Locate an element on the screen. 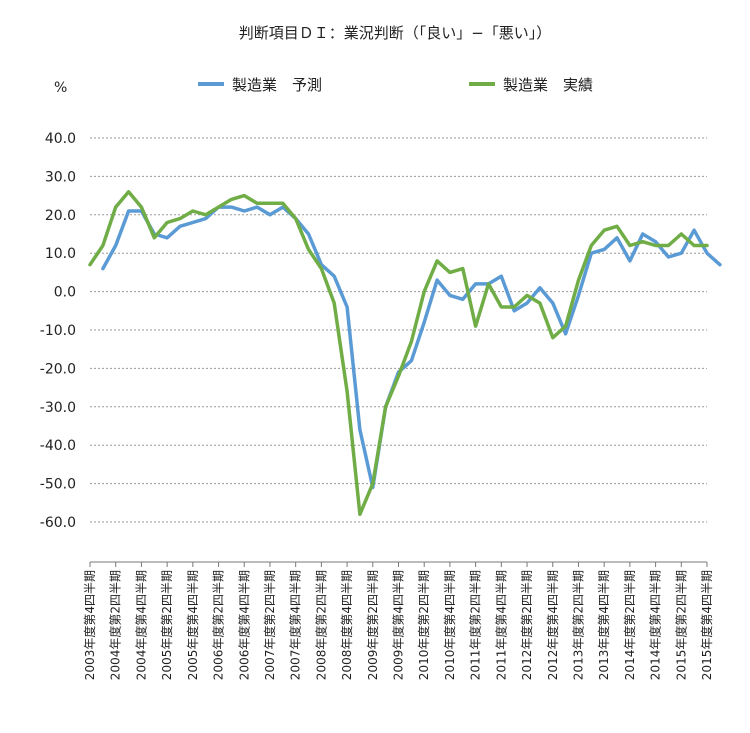 This screenshot has width=750, height=733. x-tick-label: 2015年度第4四半期 is located at coordinates (706, 625).